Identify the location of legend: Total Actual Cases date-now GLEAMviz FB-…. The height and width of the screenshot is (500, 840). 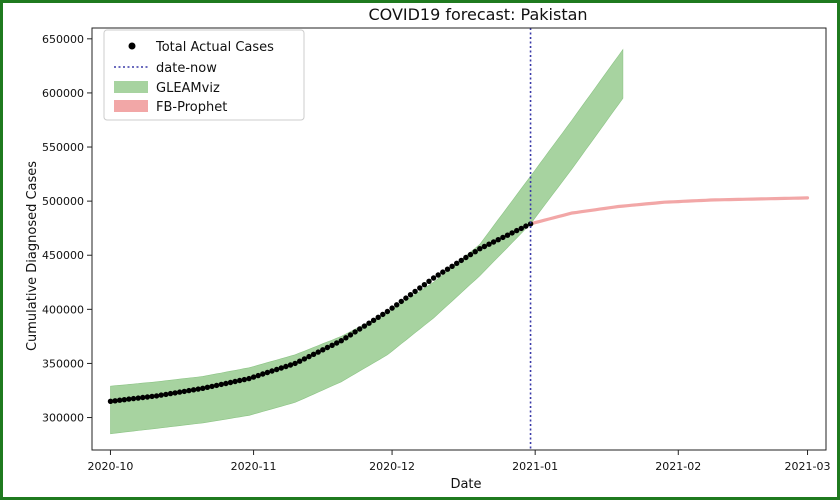
(204, 75).